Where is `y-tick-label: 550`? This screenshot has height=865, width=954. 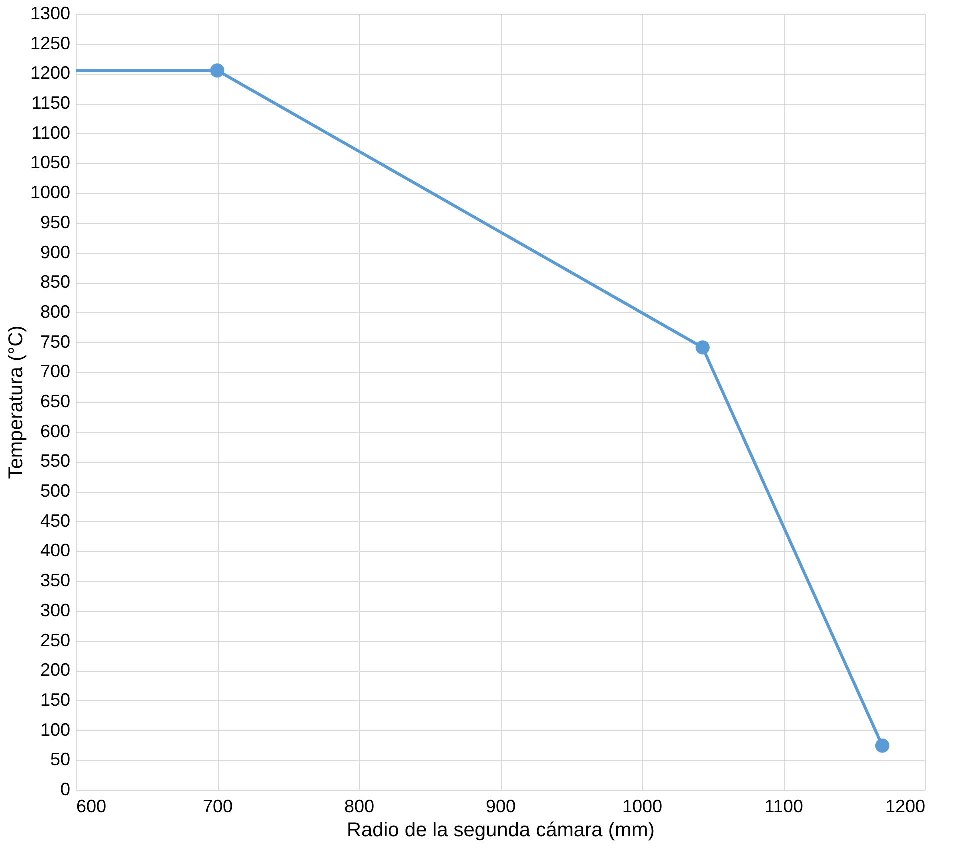 y-tick-label: 550 is located at coordinates (55, 461).